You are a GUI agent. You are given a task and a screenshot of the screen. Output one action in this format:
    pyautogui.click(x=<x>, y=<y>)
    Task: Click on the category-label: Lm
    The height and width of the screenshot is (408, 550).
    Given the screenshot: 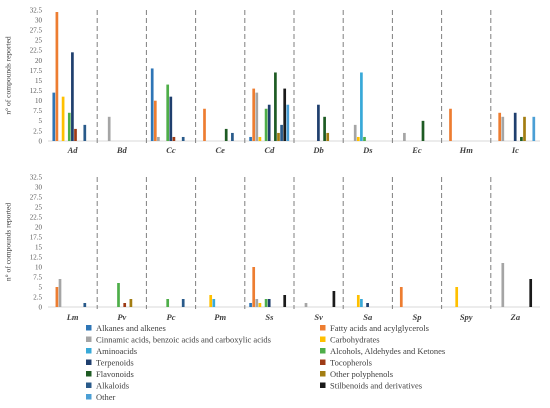 What is the action you would take?
    pyautogui.click(x=72, y=317)
    